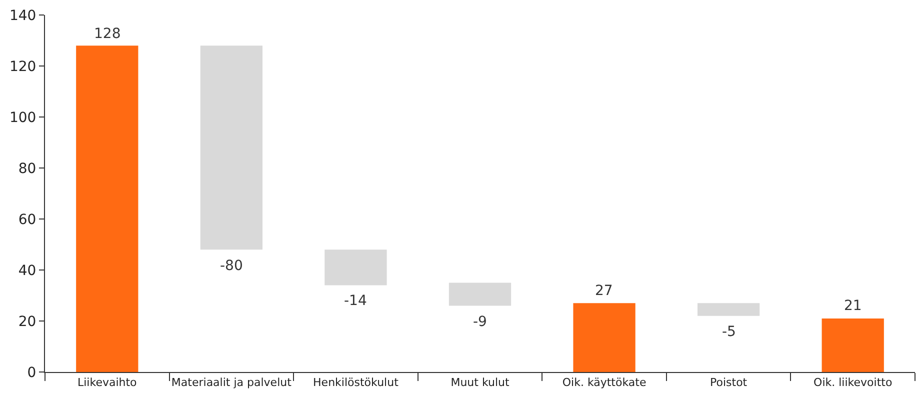 Image resolution: width=923 pixels, height=417 pixels. What do you see at coordinates (853, 383) in the screenshot?
I see `x-tick-label: Oik. liikevoitto` at bounding box center [853, 383].